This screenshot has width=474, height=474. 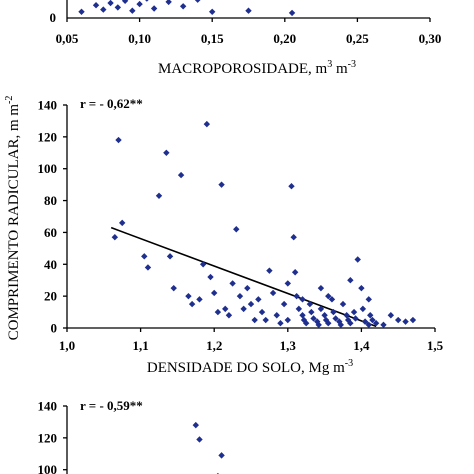 What do you see at coordinates (250, 367) in the screenshot?
I see `p2-x-axis-label: DENSIDADE DO SOLO, Mg m-3` at bounding box center [250, 367].